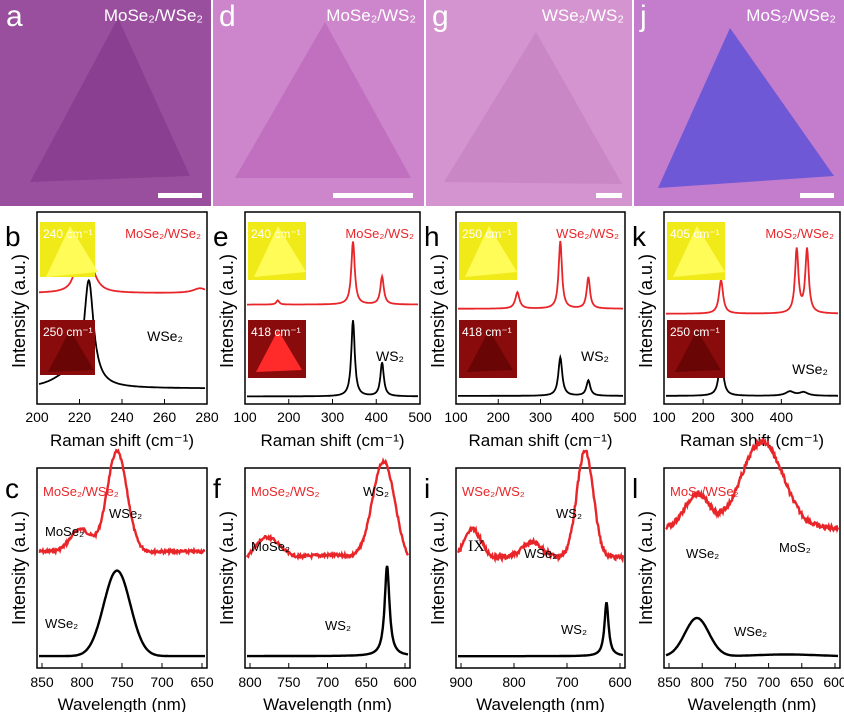 The width and height of the screenshot is (844, 712). I want to click on peak-label-1: MoSe₂, so click(64, 531).